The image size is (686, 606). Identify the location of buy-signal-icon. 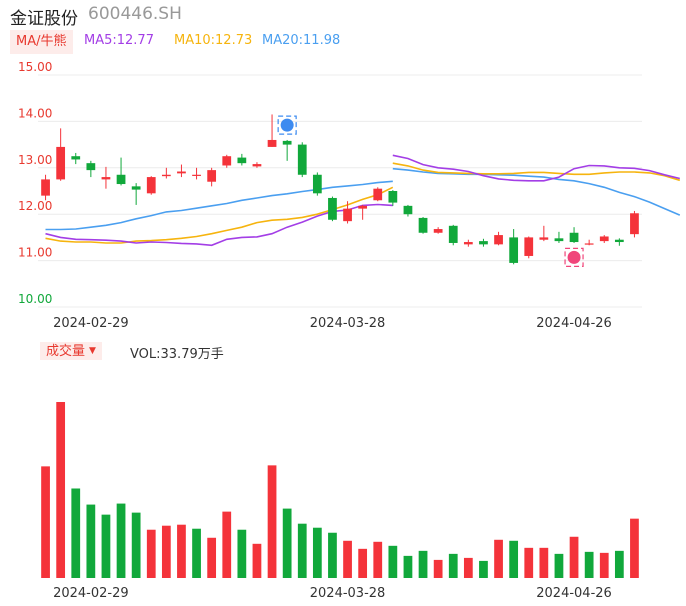
(287, 125).